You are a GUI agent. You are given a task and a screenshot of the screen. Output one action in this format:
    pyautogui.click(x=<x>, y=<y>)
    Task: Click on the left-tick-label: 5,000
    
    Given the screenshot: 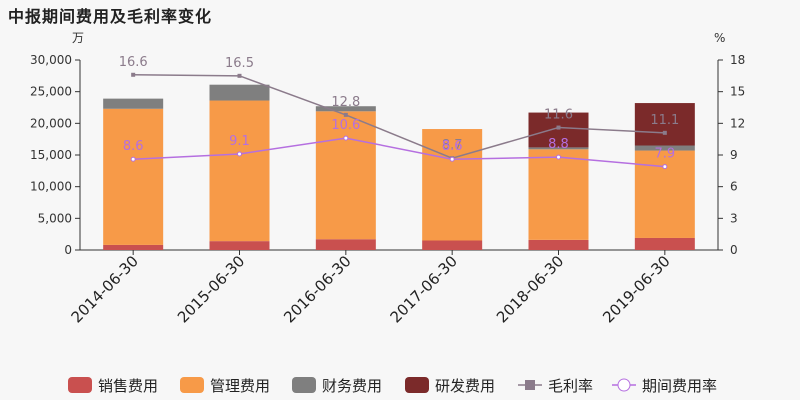 What is the action you would take?
    pyautogui.click(x=55, y=218)
    